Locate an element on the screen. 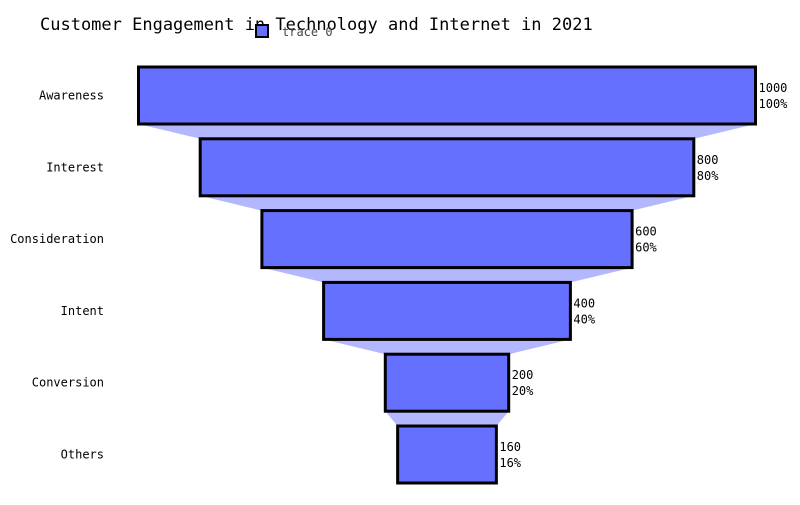 This screenshot has height=505, width=800. data-label-percent-conversion: 20% is located at coordinates (523, 391).